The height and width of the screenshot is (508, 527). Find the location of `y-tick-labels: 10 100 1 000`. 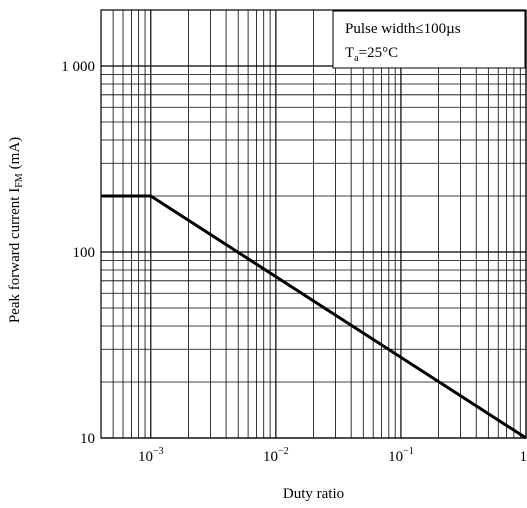

y-tick-labels: 10 100 1 000 is located at coordinates (78, 253).